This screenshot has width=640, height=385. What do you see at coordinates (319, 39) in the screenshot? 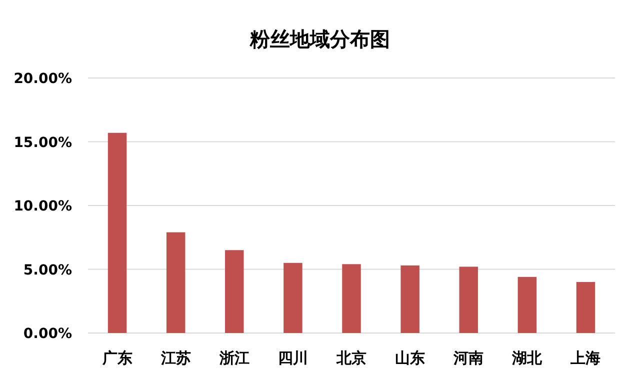
I see `chart-title: 粉丝地域分布图` at bounding box center [319, 39].